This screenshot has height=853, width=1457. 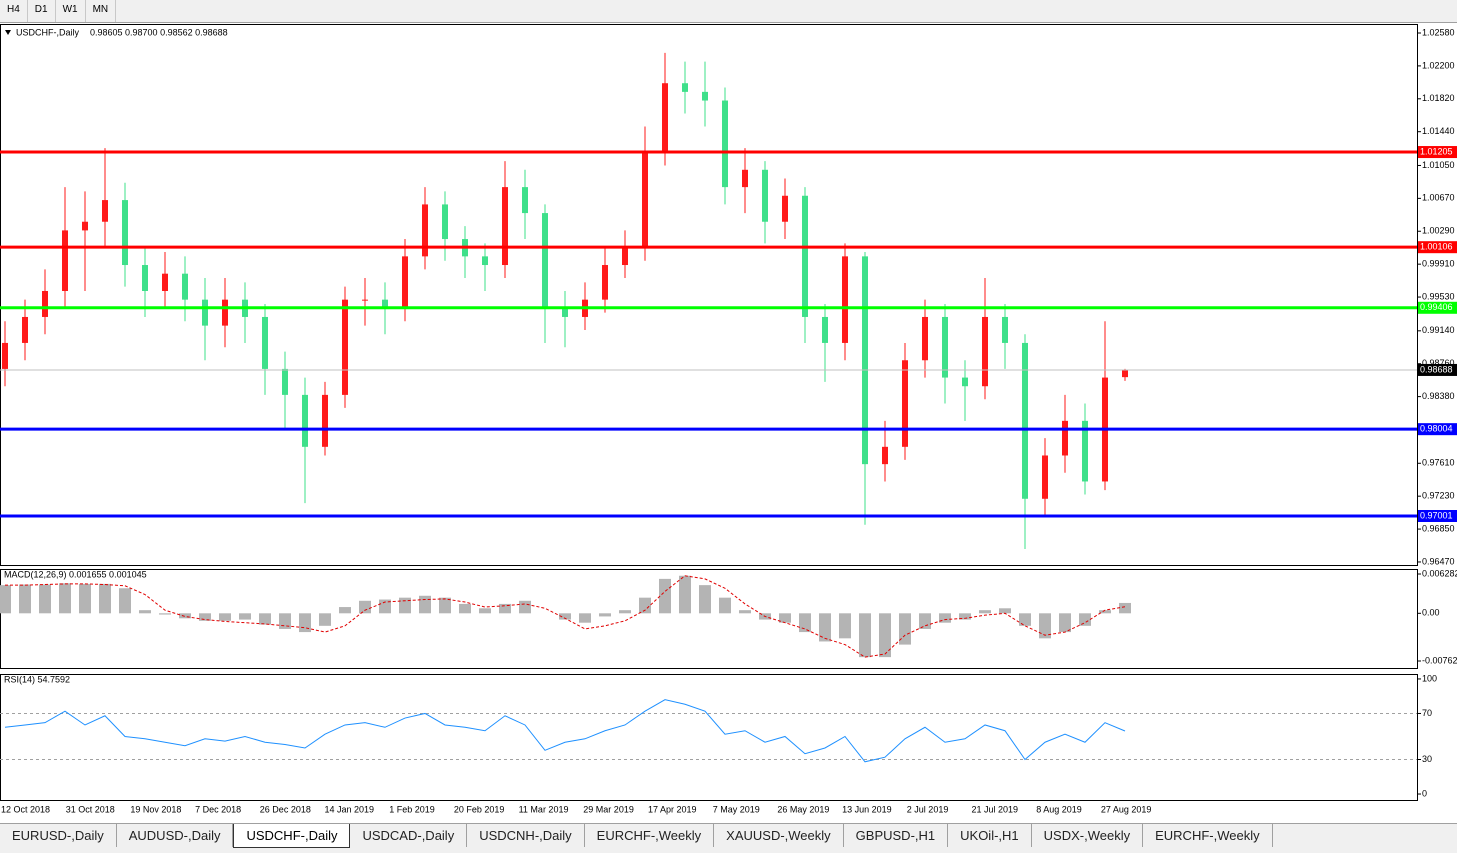 What do you see at coordinates (779, 835) in the screenshot?
I see `chart-tab: XAUUSD-,Weekly` at bounding box center [779, 835].